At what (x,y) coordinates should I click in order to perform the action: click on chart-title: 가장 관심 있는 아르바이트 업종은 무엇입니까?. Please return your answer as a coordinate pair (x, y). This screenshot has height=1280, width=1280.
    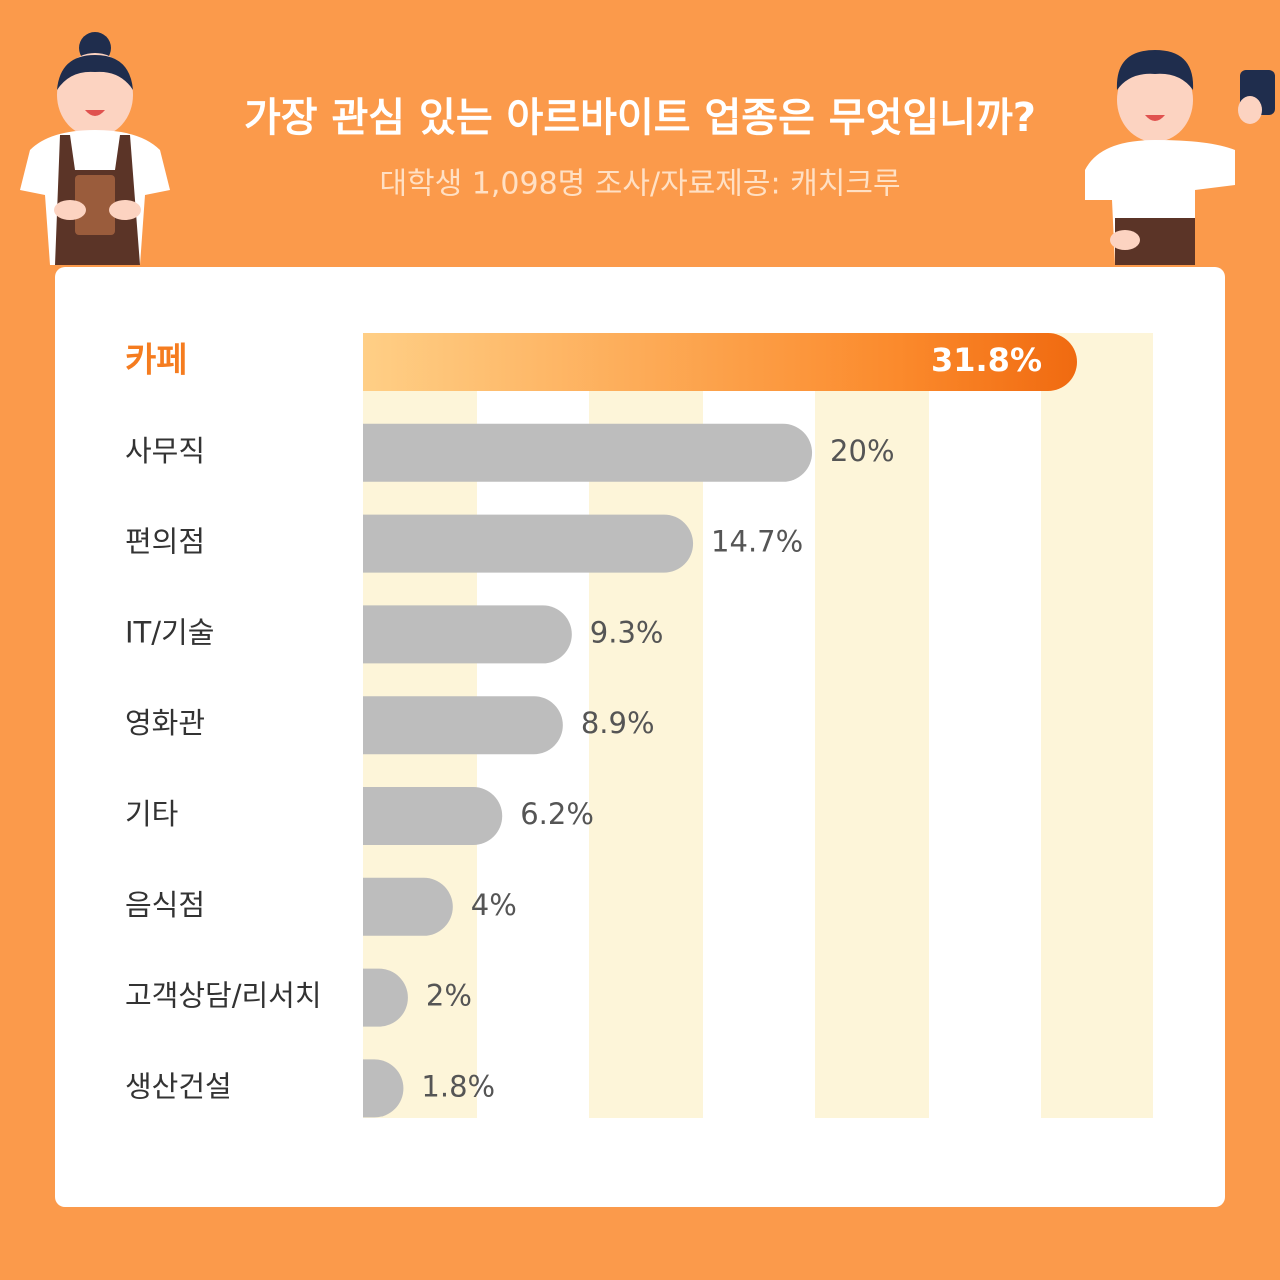
    Looking at the image, I should click on (640, 118).